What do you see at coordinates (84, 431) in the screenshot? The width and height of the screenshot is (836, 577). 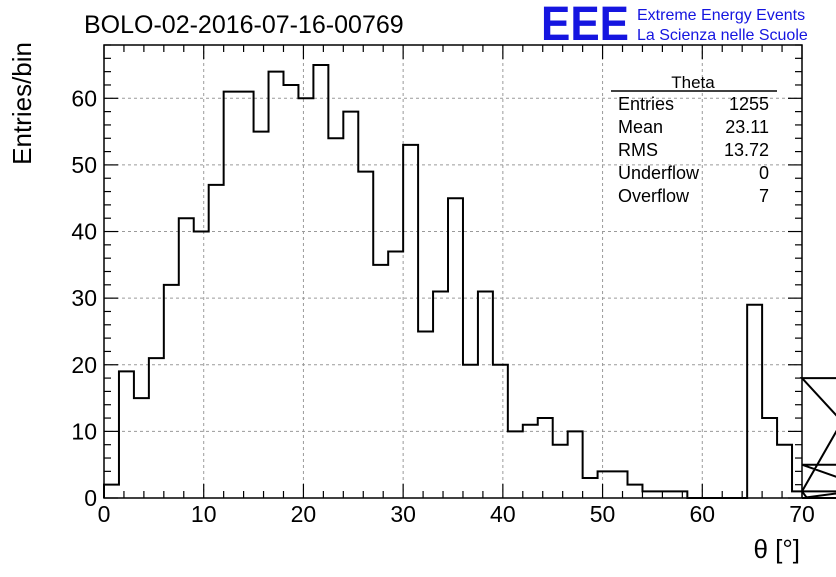 I see `y-tick-label: 10` at bounding box center [84, 431].